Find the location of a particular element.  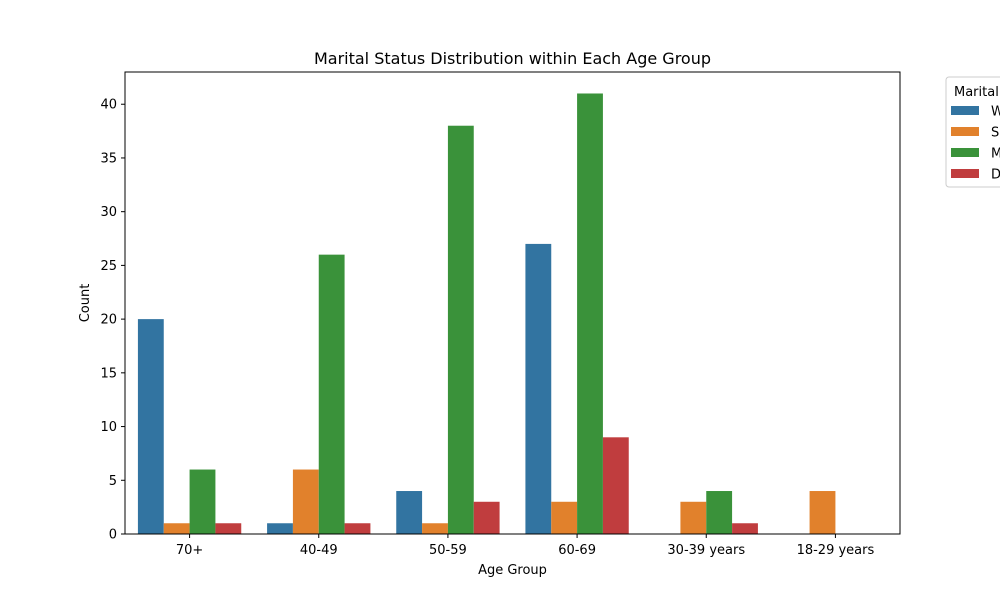

bar-S-70- is located at coordinates (176, 528).